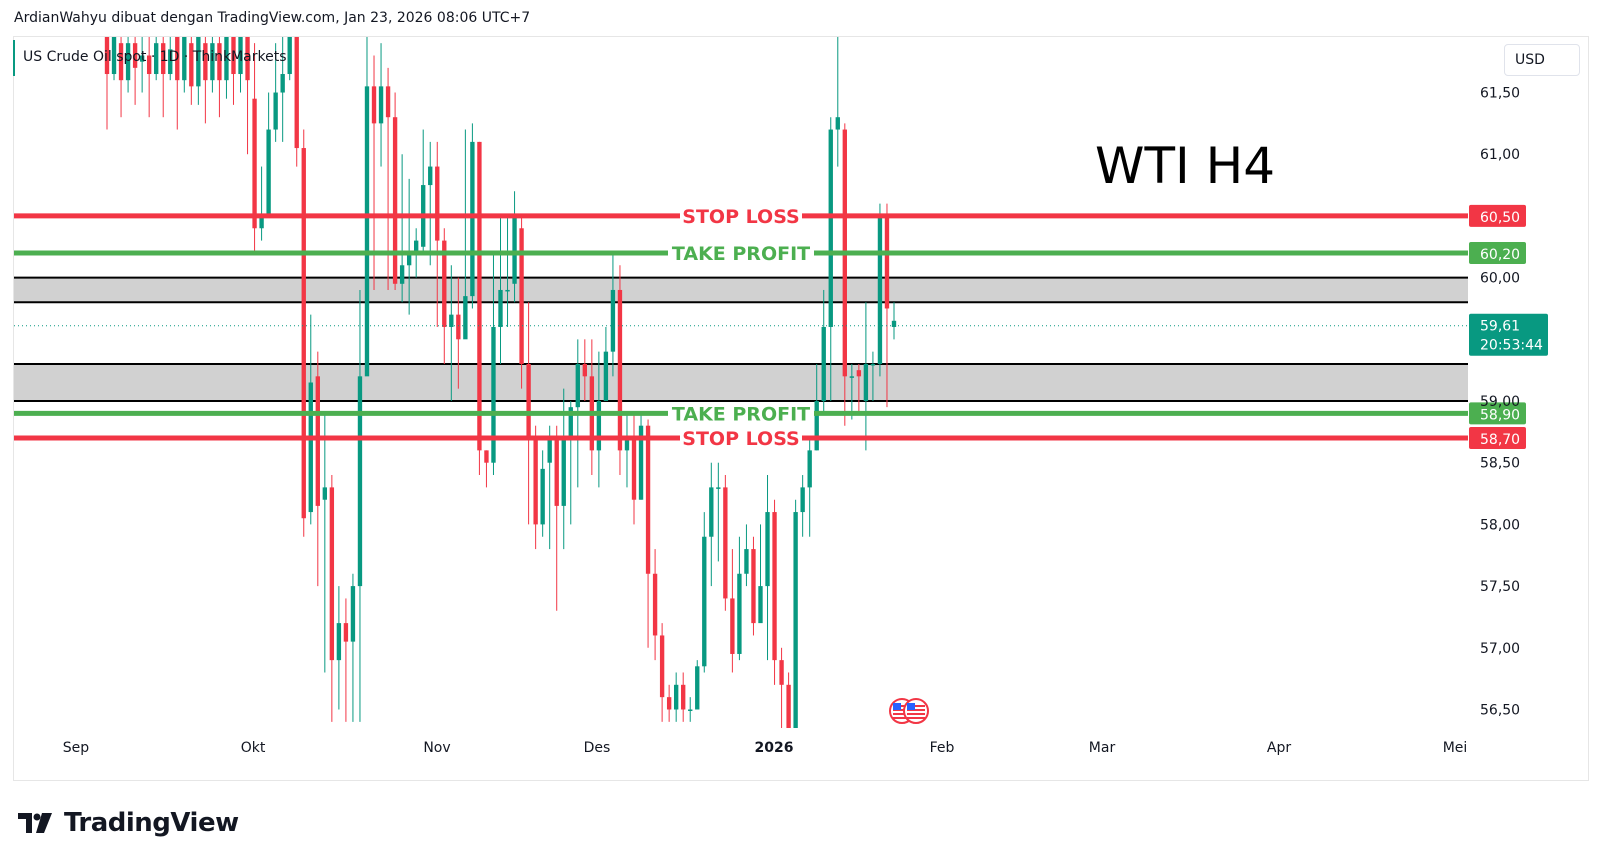 The height and width of the screenshot is (860, 1600). I want to click on x-tick-label: Mei, so click(1455, 748).